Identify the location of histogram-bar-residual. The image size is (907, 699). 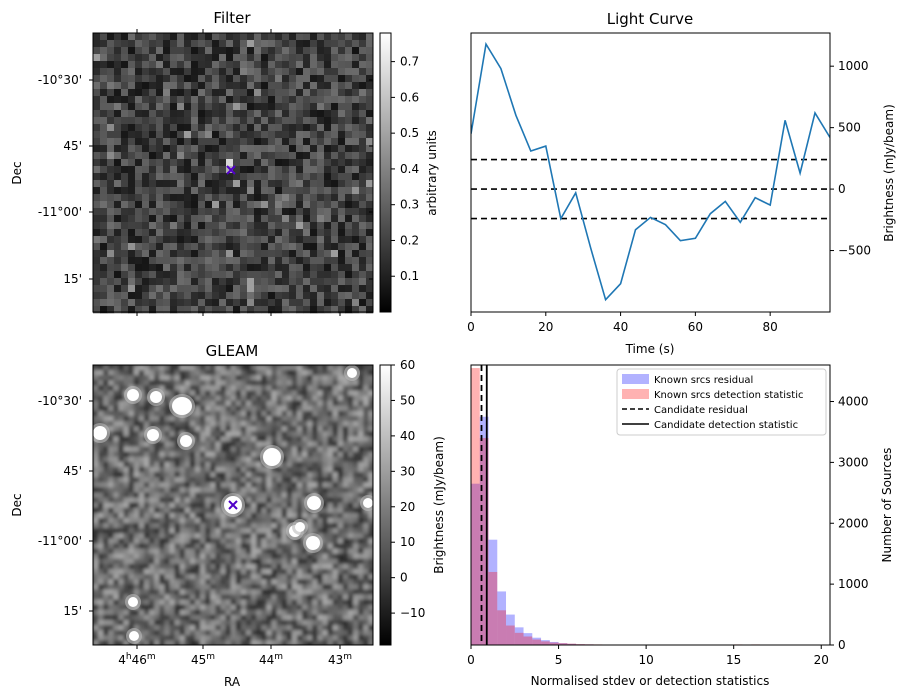
(537, 641).